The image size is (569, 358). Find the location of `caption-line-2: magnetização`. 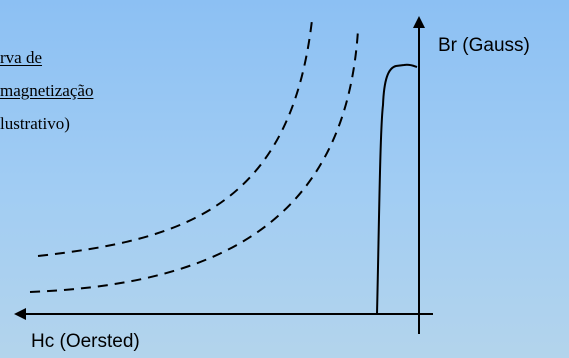

caption-line-2: magnetização is located at coordinates (47, 90).